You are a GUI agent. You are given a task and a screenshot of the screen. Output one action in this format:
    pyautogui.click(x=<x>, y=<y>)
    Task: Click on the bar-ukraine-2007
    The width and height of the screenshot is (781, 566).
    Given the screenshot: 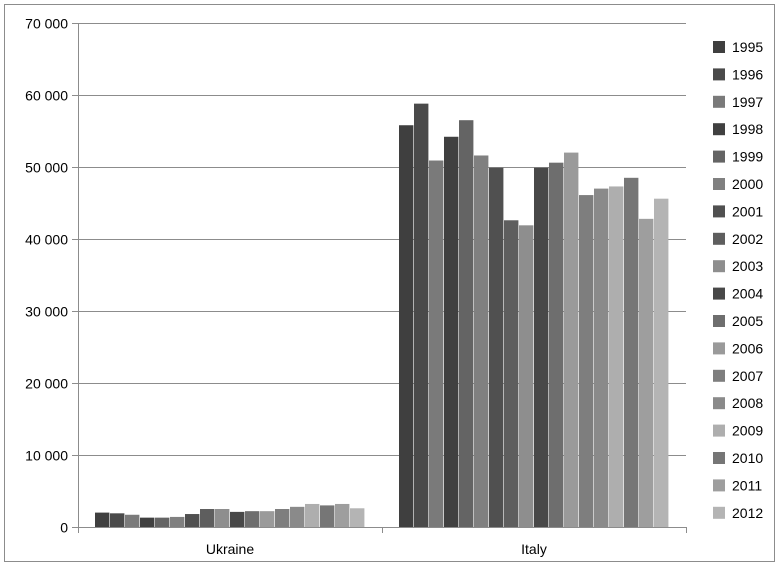 What is the action you would take?
    pyautogui.click(x=282, y=518)
    